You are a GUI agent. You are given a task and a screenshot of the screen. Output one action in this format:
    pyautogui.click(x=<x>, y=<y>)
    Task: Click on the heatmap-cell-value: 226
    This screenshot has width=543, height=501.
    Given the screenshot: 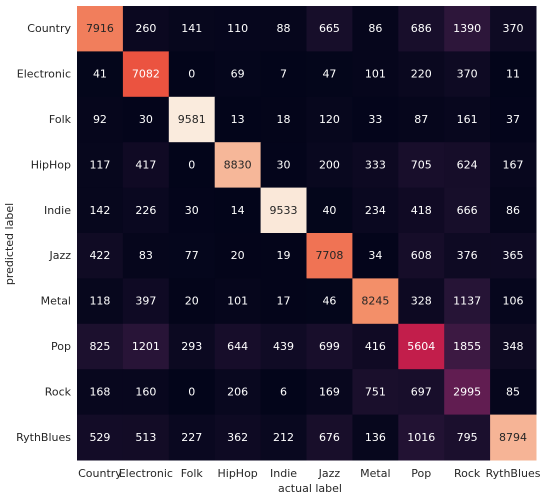 What is the action you would take?
    pyautogui.click(x=145, y=210)
    